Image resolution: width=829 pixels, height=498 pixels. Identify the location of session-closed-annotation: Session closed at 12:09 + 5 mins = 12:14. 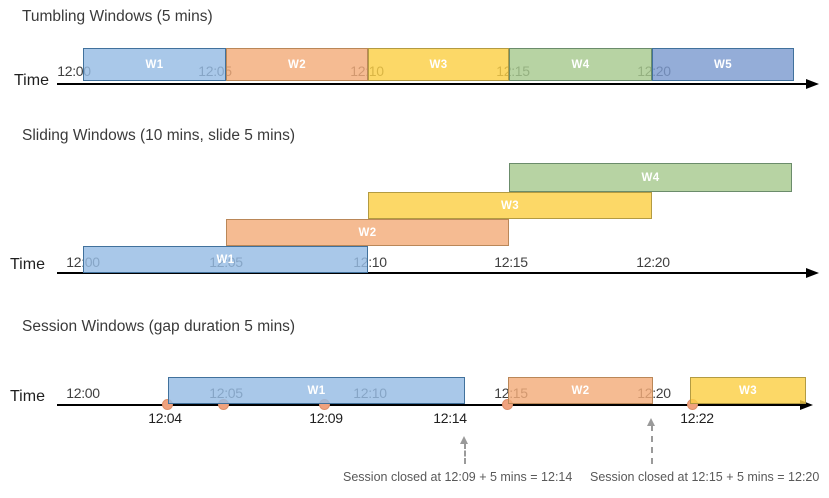
(458, 477).